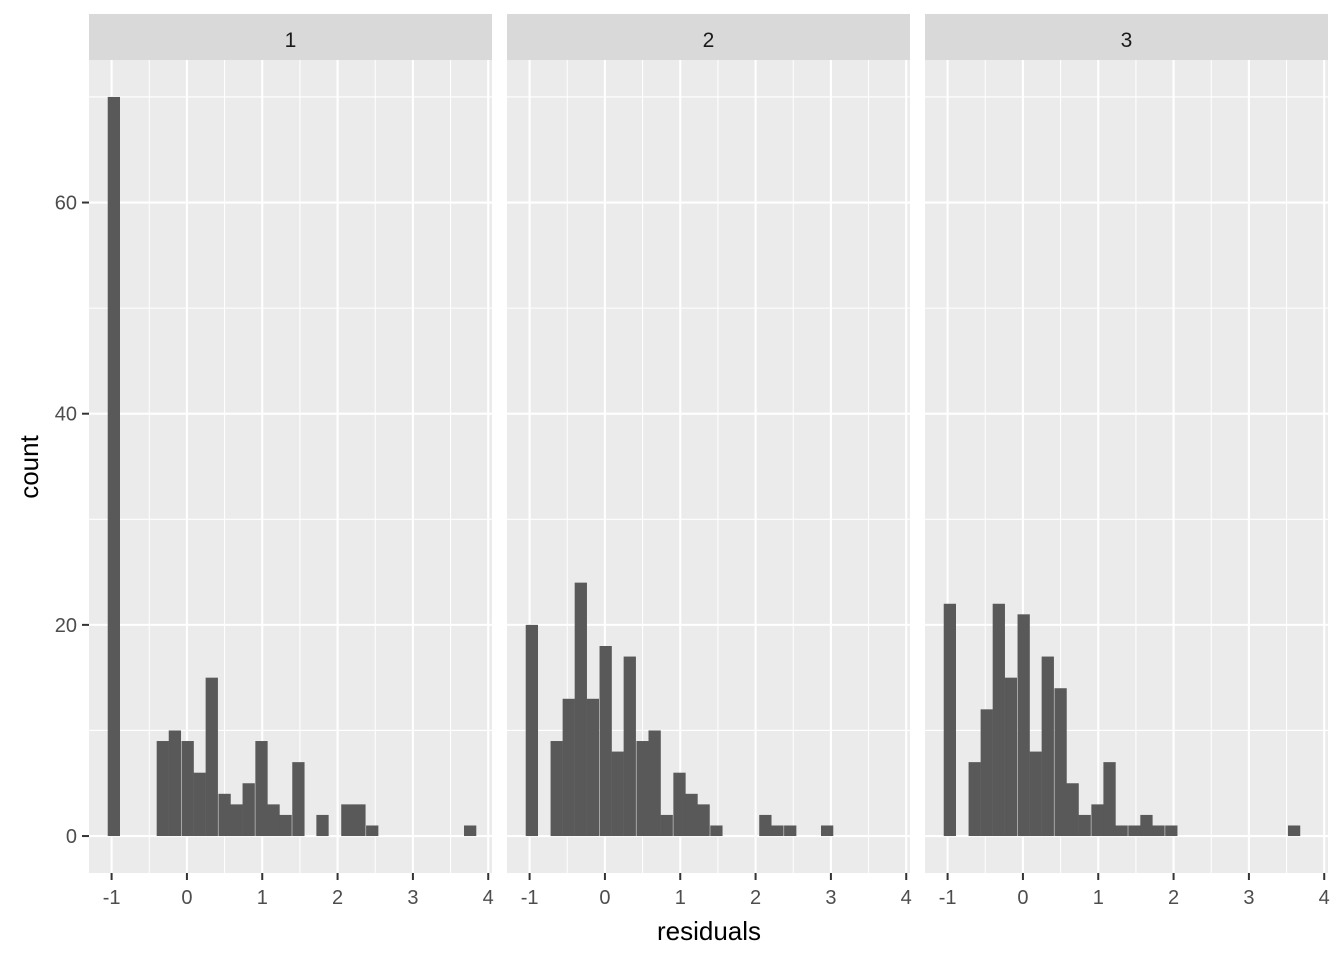 This screenshot has width=1344, height=960. Describe the element at coordinates (71, 837) in the screenshot. I see `y-tick-label: 0` at that location.